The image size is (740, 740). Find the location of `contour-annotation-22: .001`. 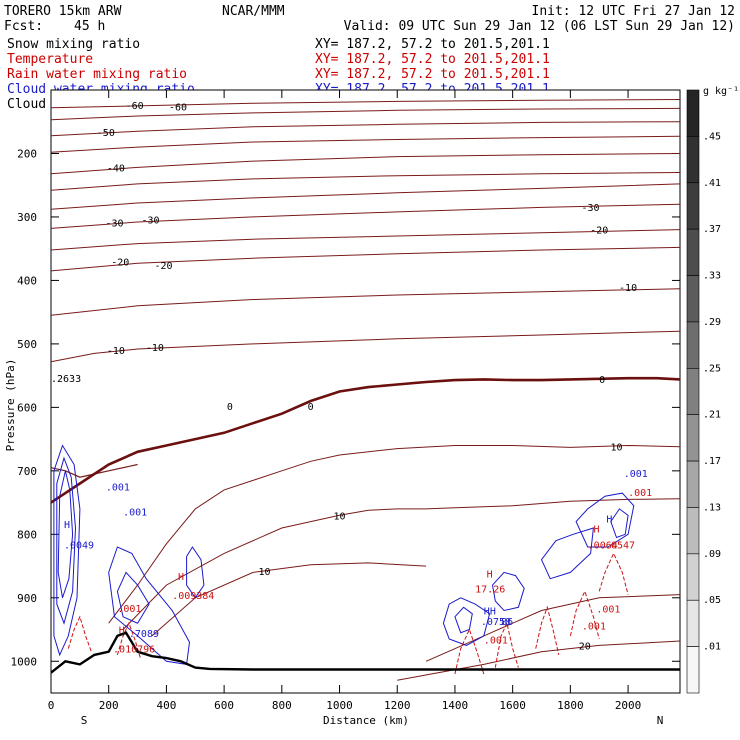

contour-annotation-22: .001 is located at coordinates (640, 493).